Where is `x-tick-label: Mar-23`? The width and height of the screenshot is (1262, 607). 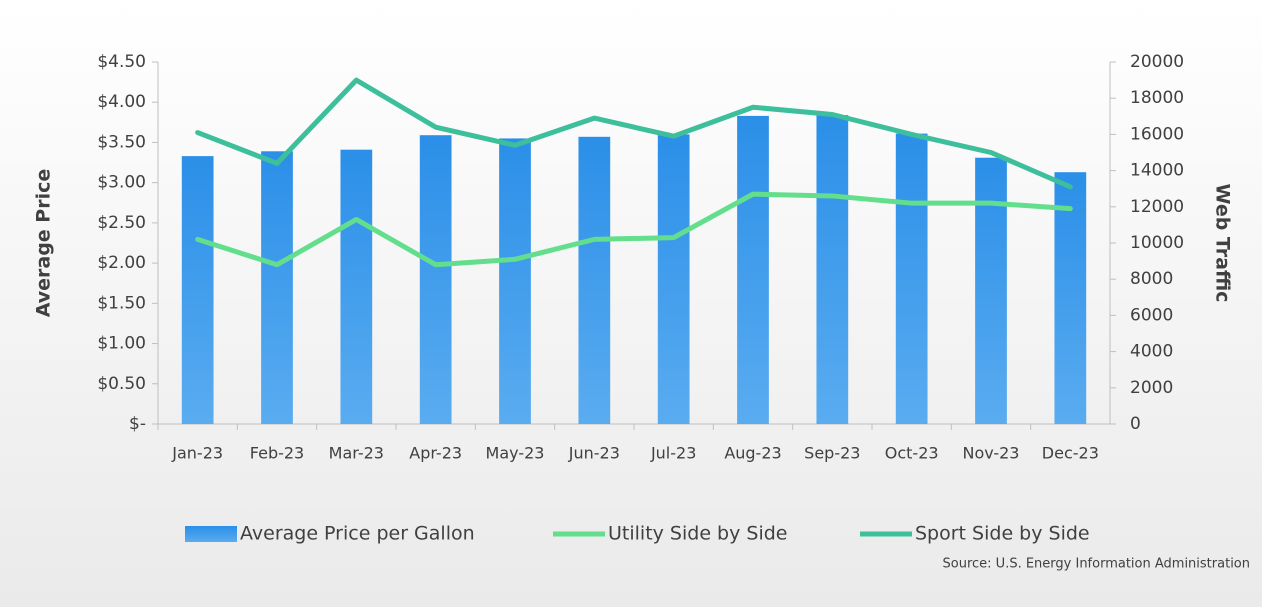
x-tick-label: Mar-23 is located at coordinates (356, 453).